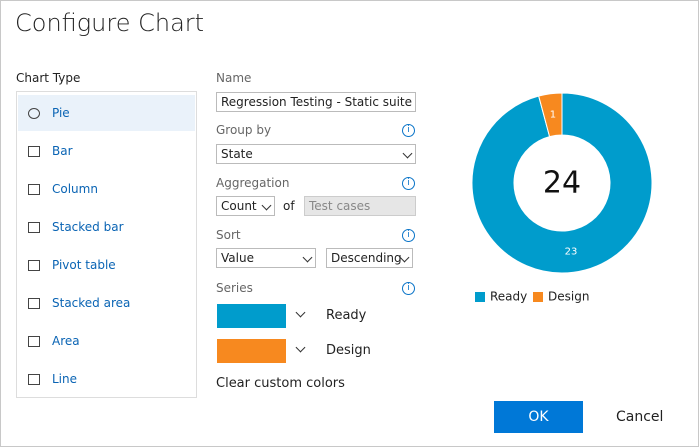 This screenshot has height=447, width=699. I want to click on chart-type-name: Area, so click(66, 341).